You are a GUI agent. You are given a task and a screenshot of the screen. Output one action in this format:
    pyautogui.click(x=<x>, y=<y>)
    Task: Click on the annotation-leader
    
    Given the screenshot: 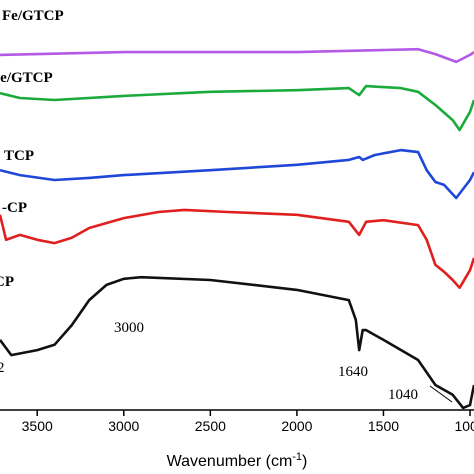 What is the action you would take?
    pyautogui.click(x=441, y=394)
    